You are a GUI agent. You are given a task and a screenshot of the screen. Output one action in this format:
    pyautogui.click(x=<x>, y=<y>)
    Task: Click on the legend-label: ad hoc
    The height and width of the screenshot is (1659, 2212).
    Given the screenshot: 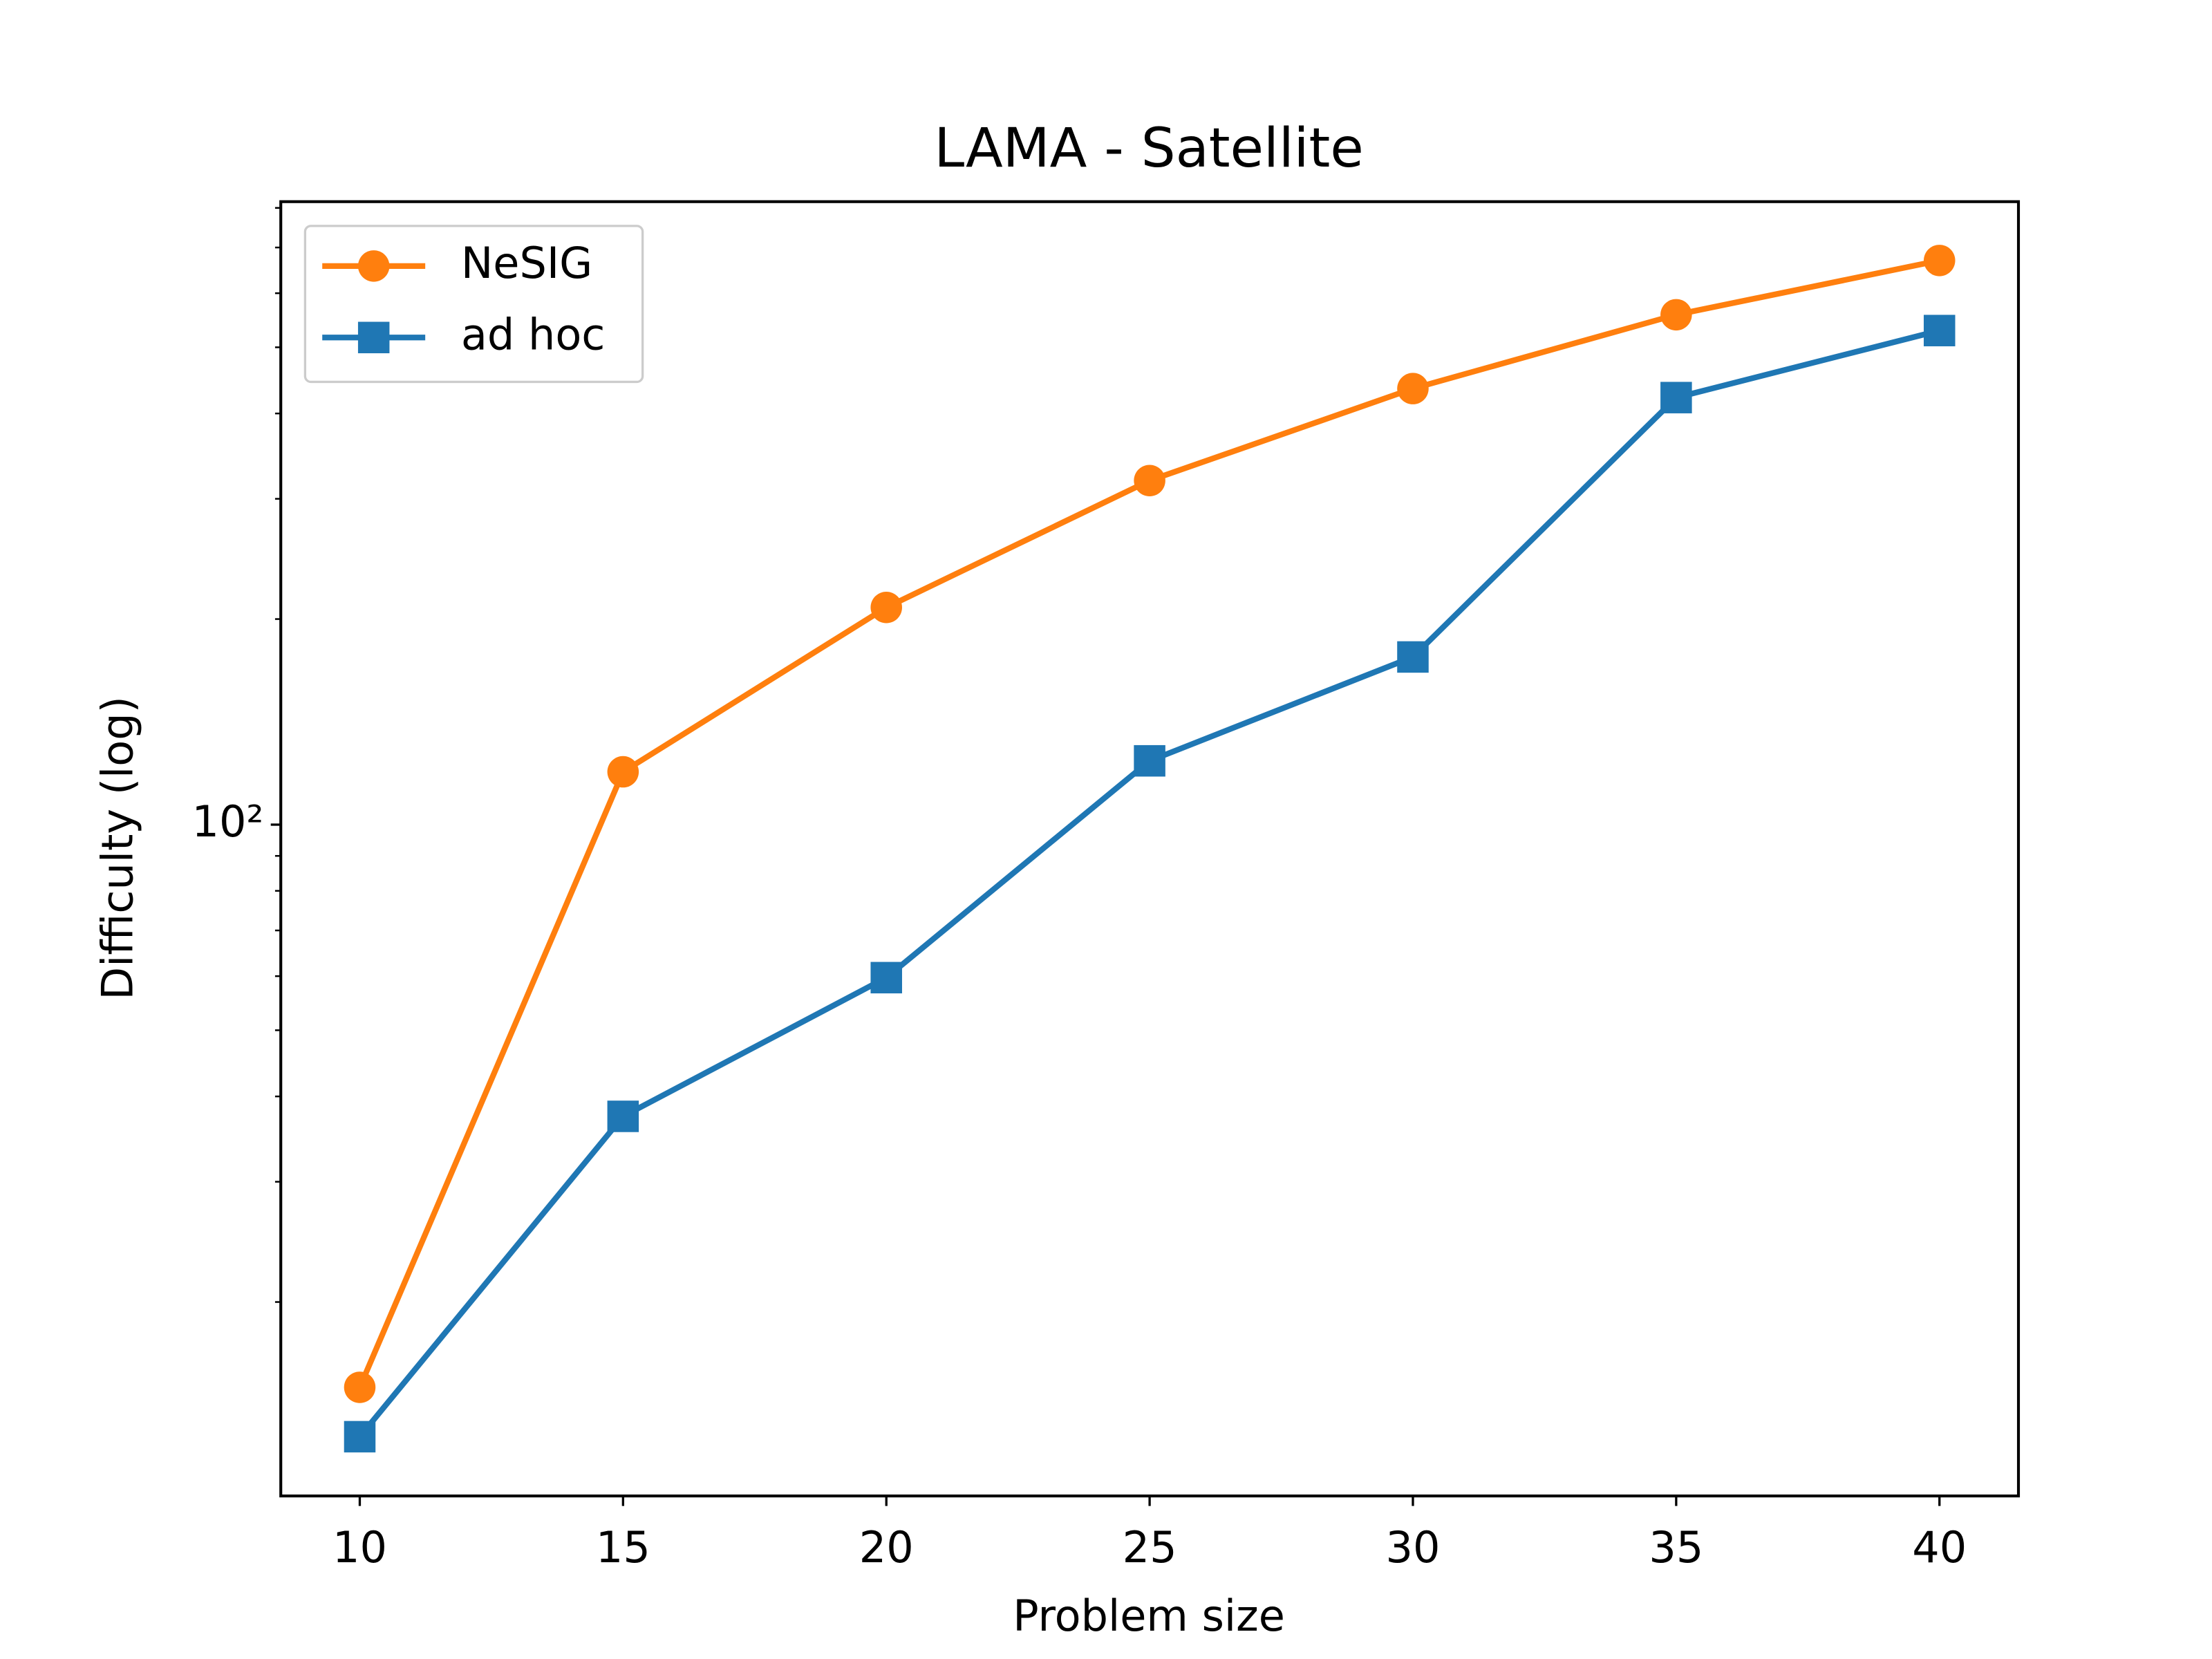 What is the action you would take?
    pyautogui.click(x=533, y=334)
    